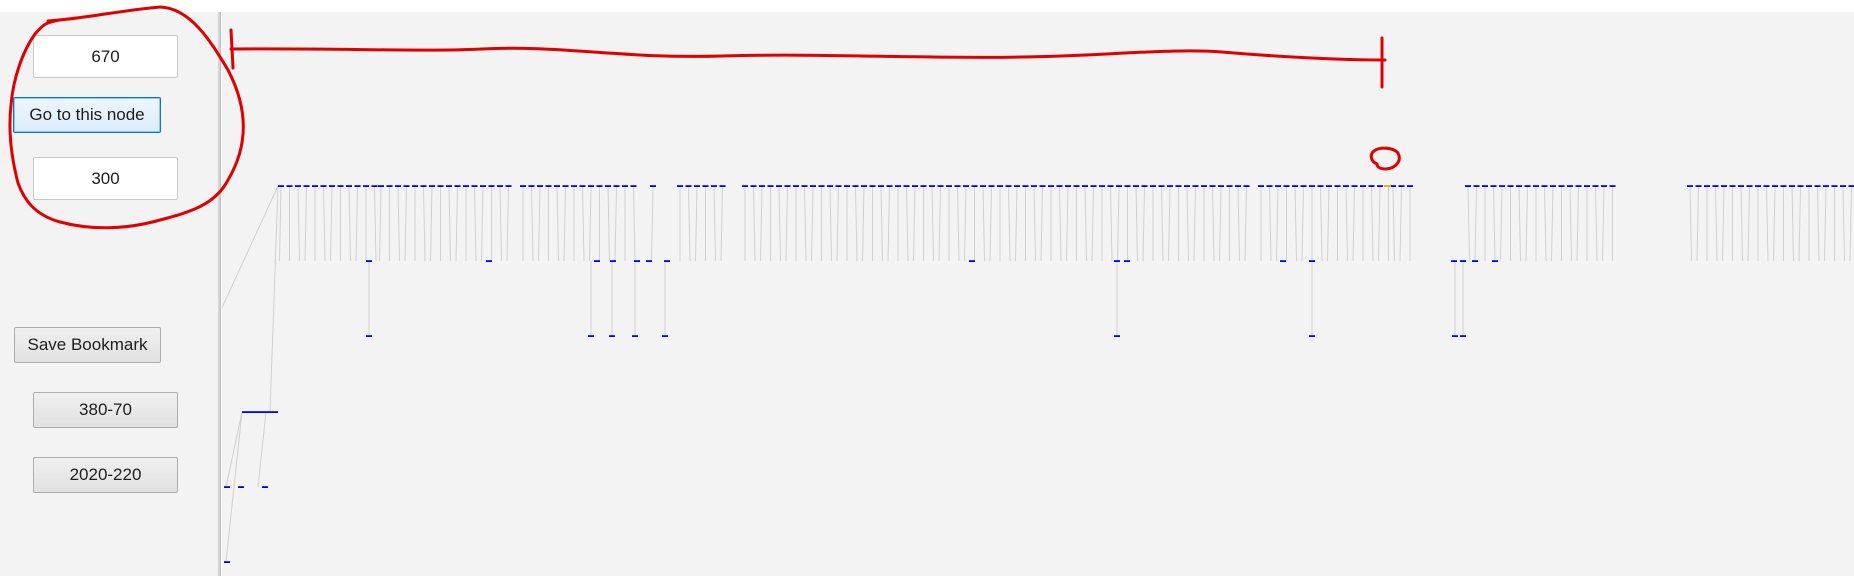  What do you see at coordinates (87, 345) in the screenshot?
I see `save-bookmark-button: Save Bookmark` at bounding box center [87, 345].